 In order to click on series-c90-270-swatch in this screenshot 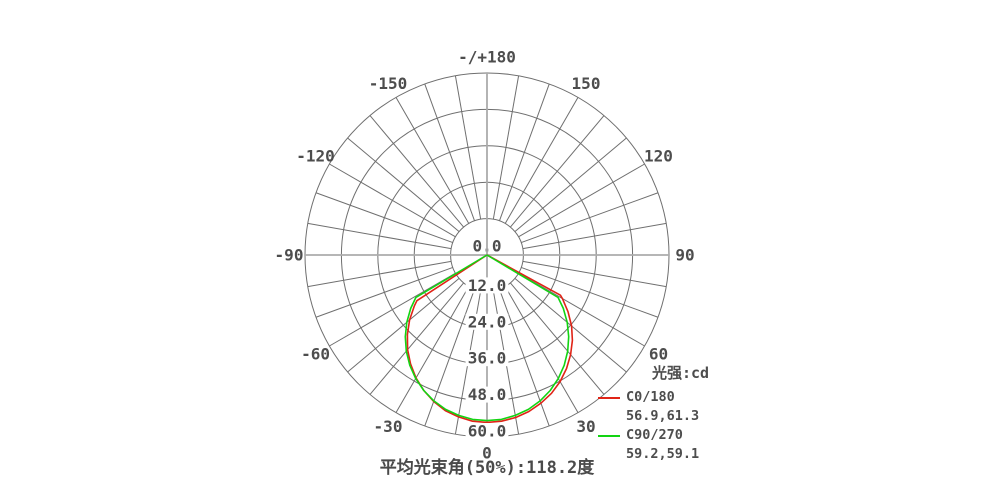, I will do `click(609, 435)`.